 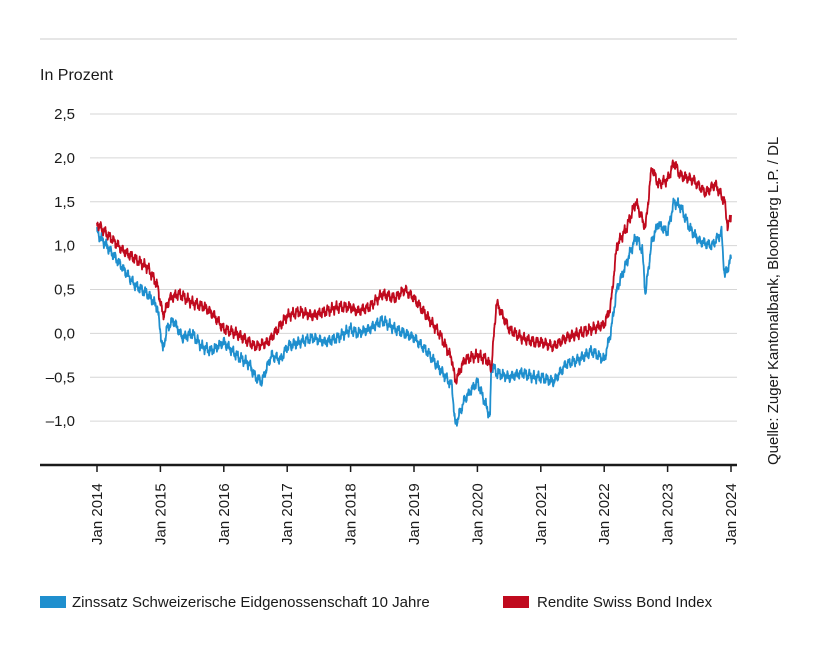 I want to click on y-tick-label: 2,5, so click(x=64, y=114).